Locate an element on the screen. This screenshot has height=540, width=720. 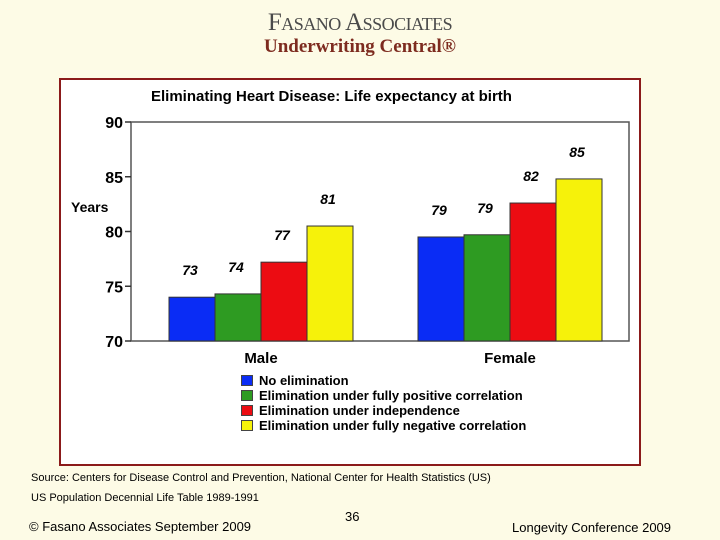
y-tick-label: 80 is located at coordinates (114, 233).